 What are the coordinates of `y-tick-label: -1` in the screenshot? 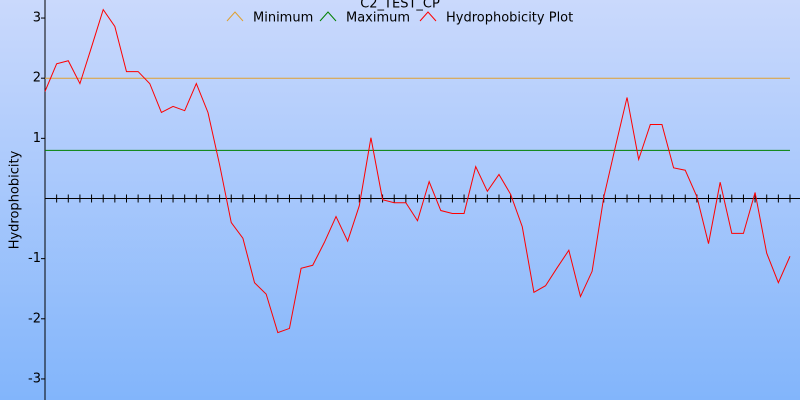 It's located at (34, 258).